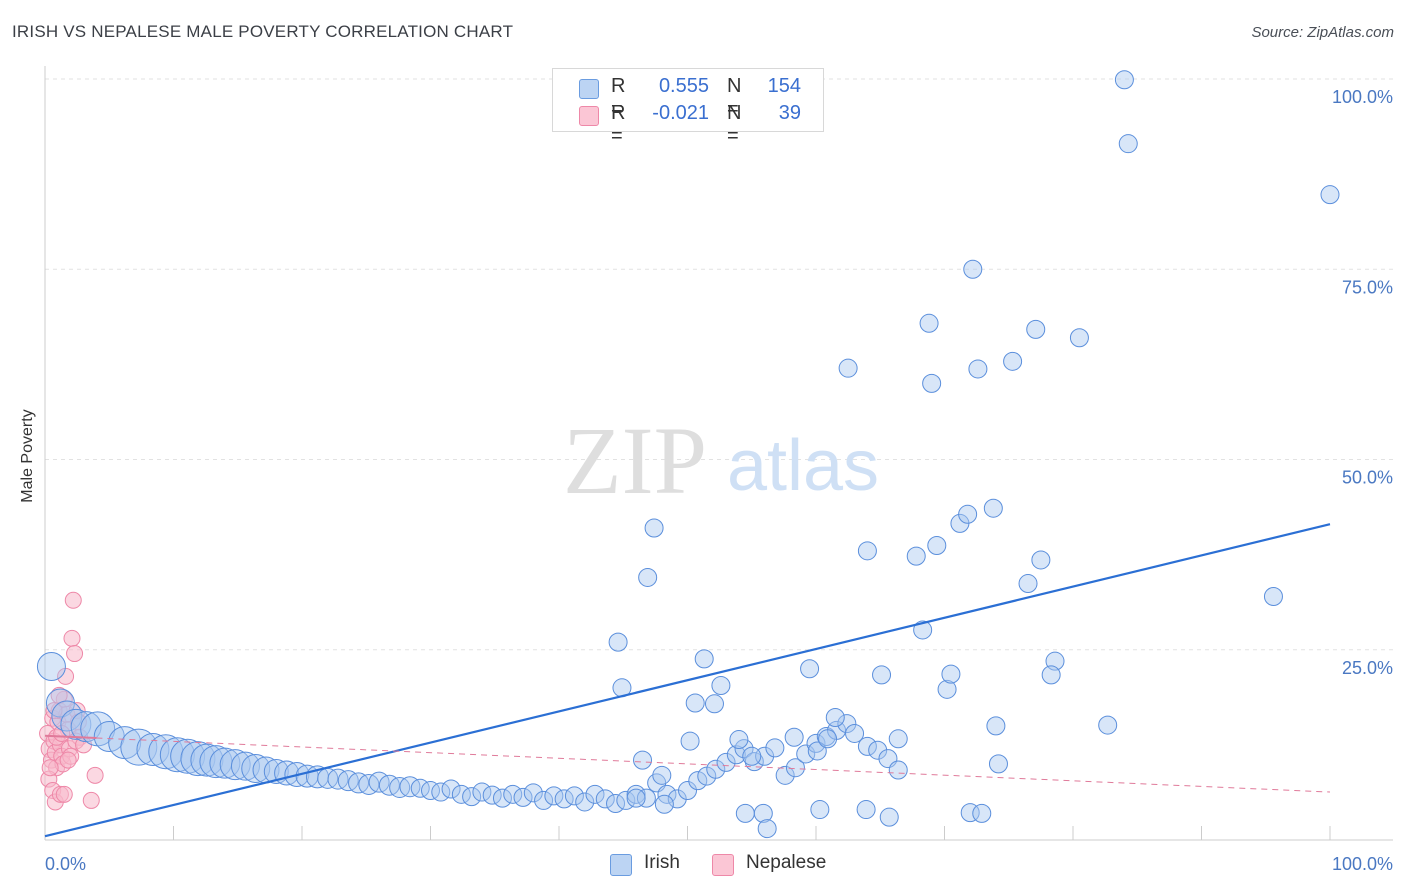  Describe the element at coordinates (589, 89) in the screenshot. I see `irish-swatch` at that location.